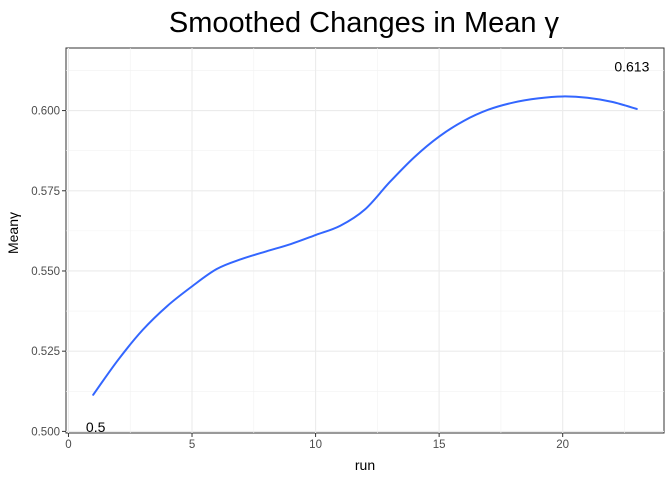  What do you see at coordinates (45, 112) in the screenshot?
I see `y-tick-label: 0.600` at bounding box center [45, 112].